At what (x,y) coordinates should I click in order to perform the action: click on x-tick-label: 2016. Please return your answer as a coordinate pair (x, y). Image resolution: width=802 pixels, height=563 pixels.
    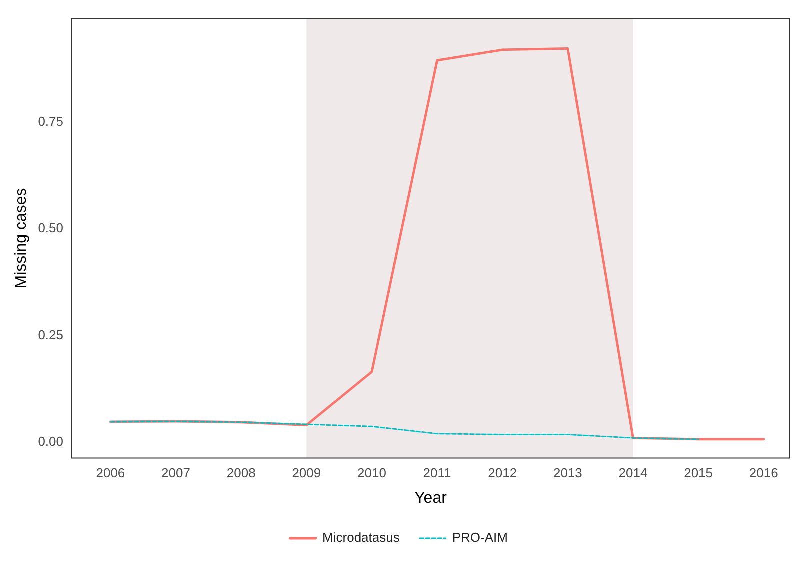
    Looking at the image, I should click on (763, 473).